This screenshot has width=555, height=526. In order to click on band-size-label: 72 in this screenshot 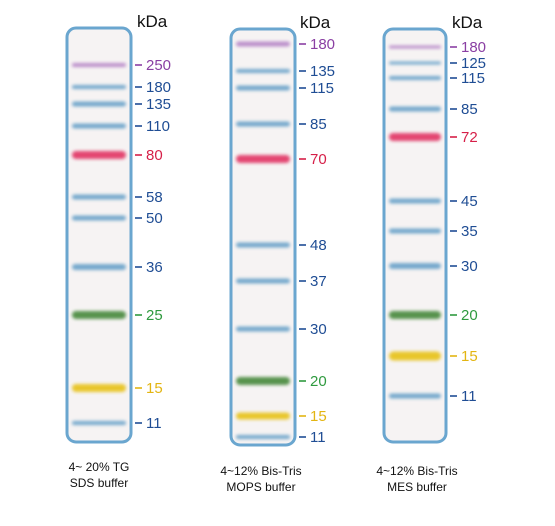, I will do `click(469, 137)`.